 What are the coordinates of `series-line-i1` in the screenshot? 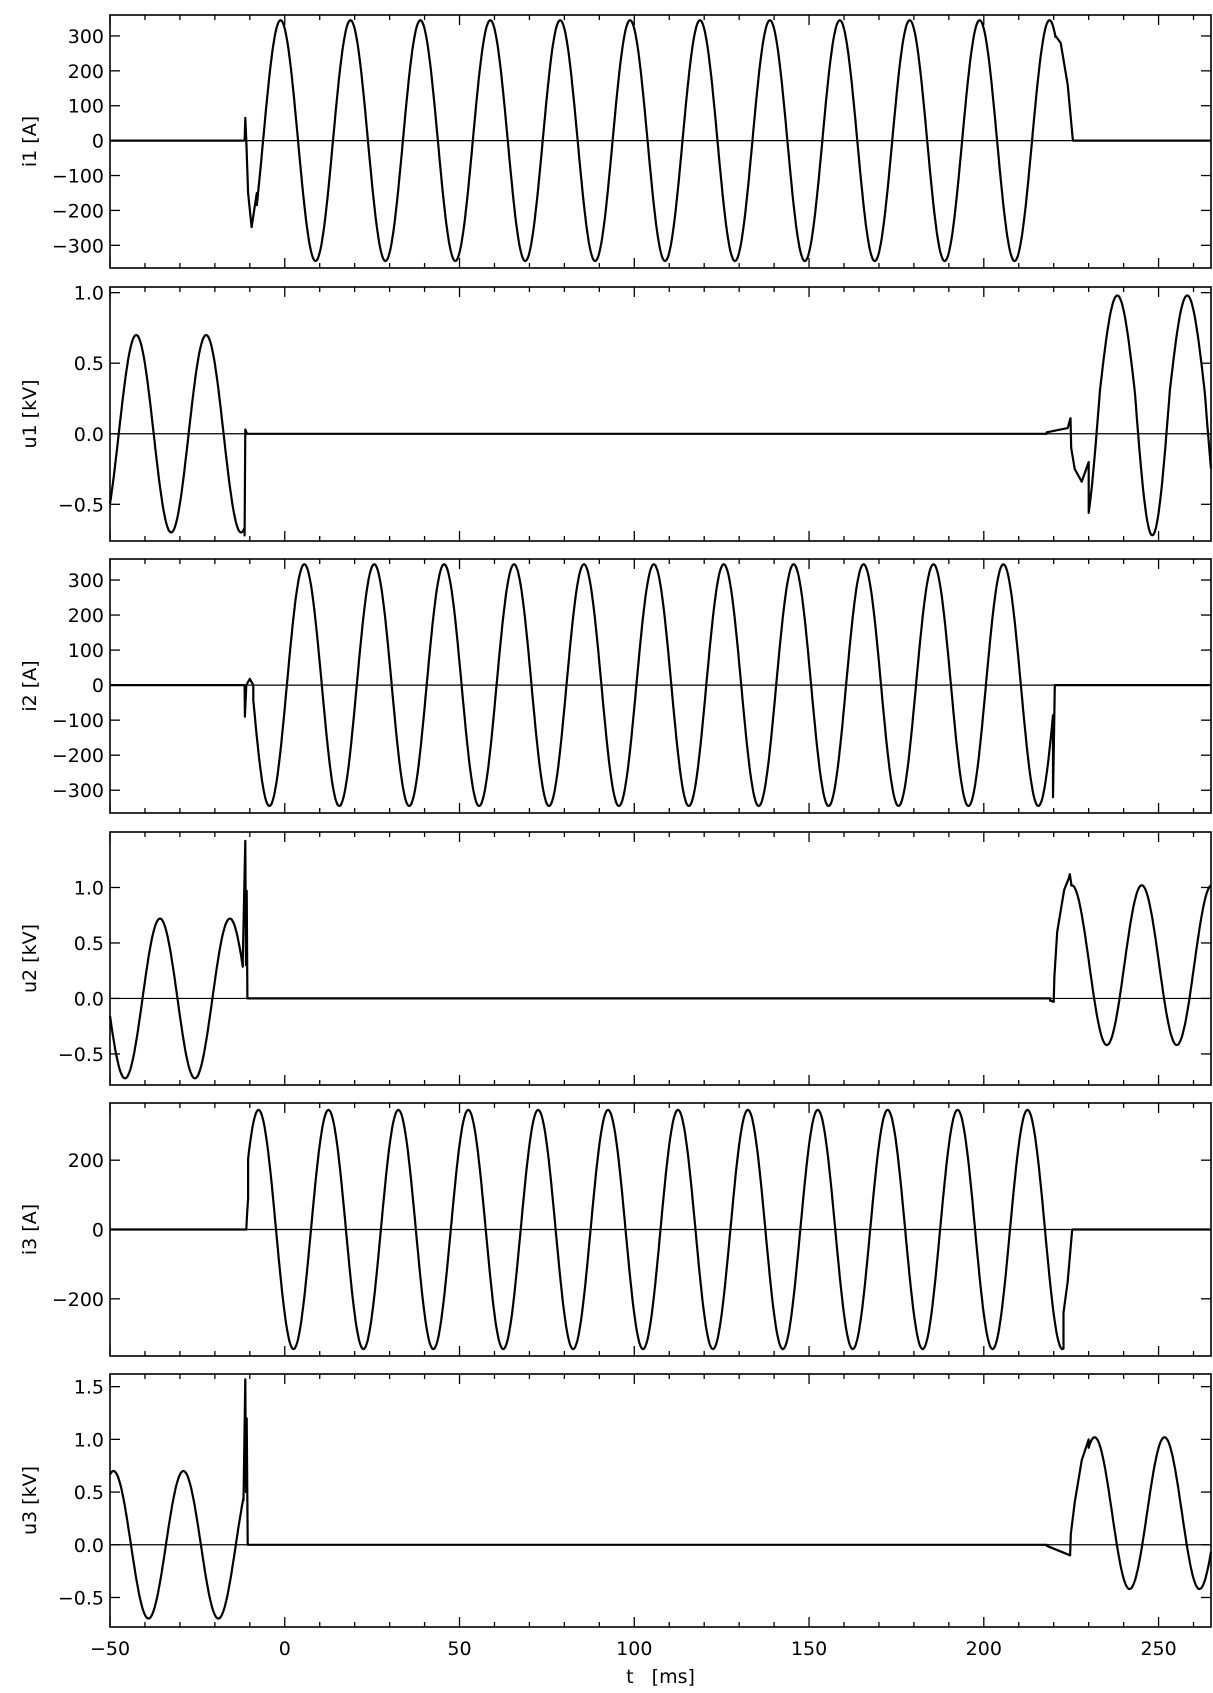 It's located at (660, 141).